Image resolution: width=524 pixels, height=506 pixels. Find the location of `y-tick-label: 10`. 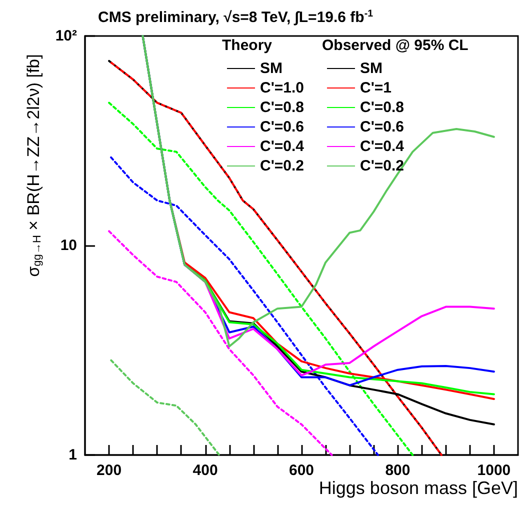

y-tick-label: 10 is located at coordinates (68, 245).